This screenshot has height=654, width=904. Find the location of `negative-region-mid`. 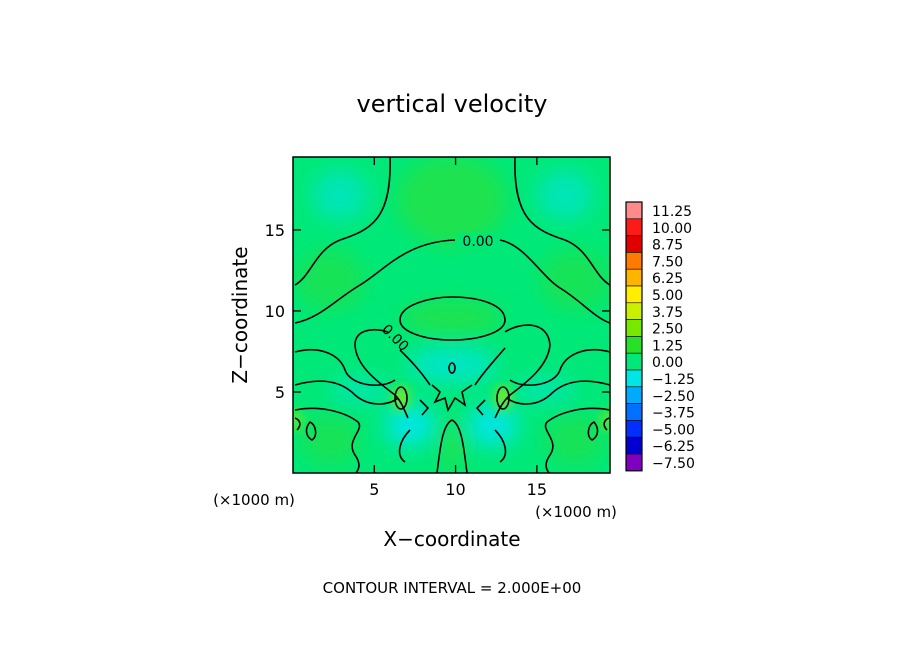

negative-region-mid is located at coordinates (452, 365).